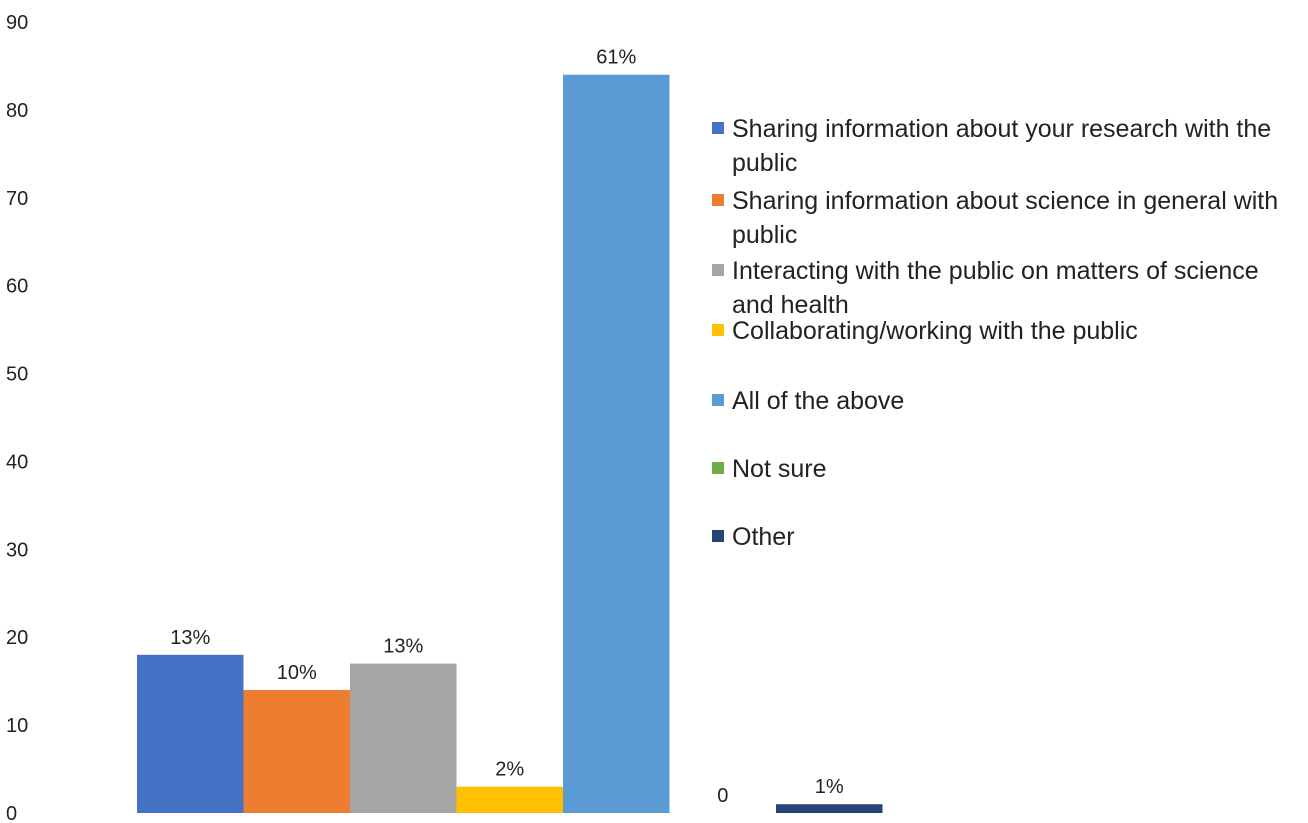  I want to click on legend-item: Collaborating/working with the public, so click(1002, 331).